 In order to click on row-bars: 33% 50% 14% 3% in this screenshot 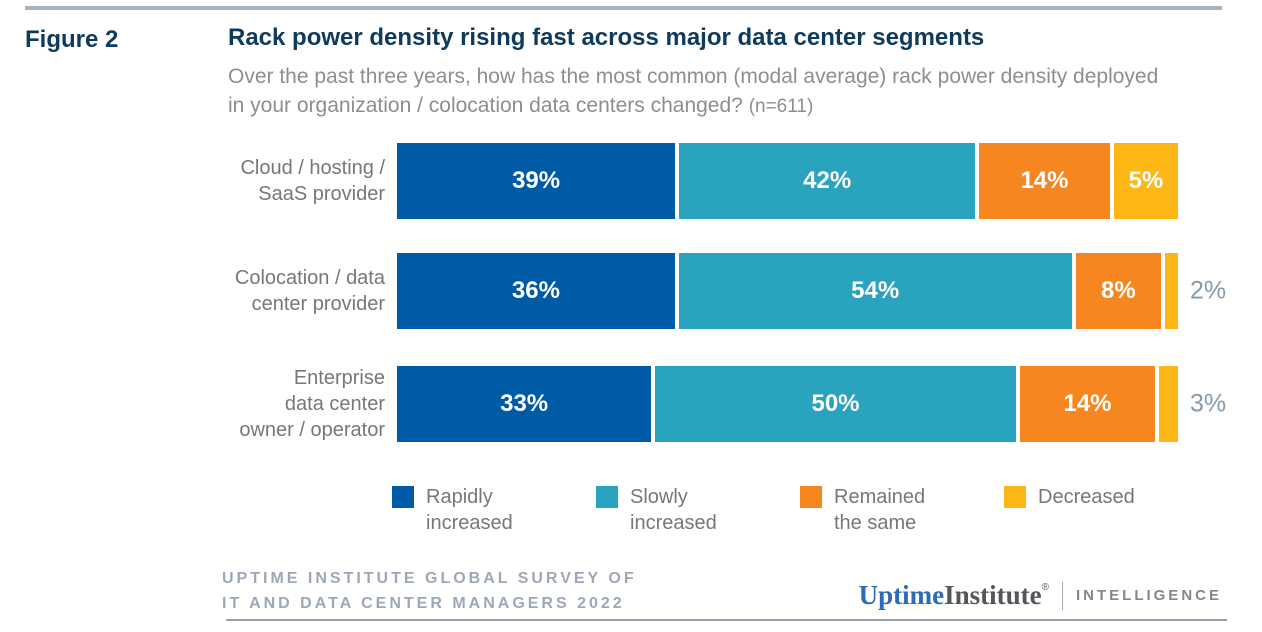, I will do `click(811, 404)`.